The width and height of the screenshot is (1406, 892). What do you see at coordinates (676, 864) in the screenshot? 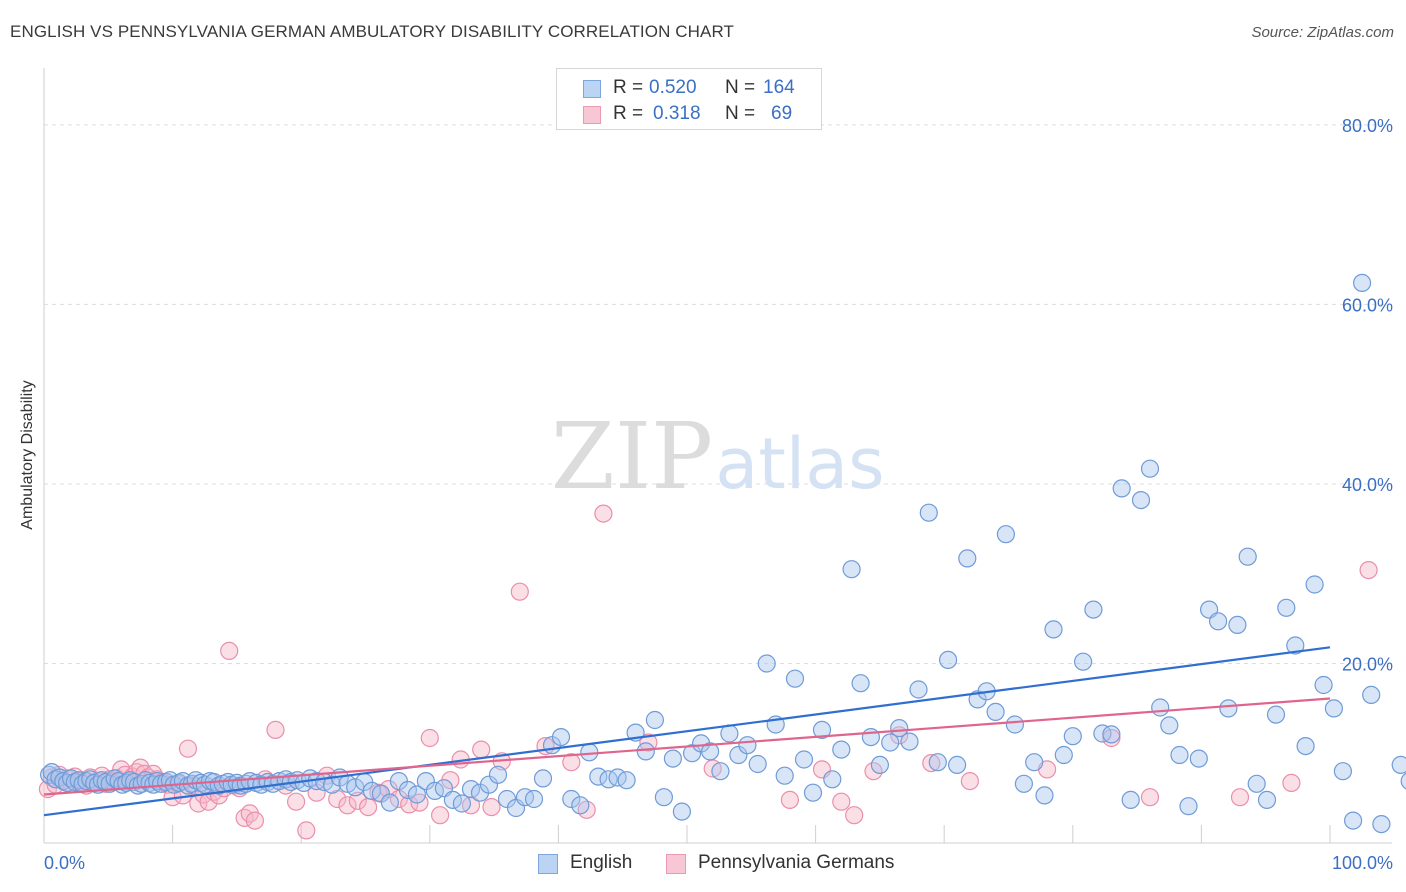
I see `pennsylvania-germans-legend-swatch` at bounding box center [676, 864].